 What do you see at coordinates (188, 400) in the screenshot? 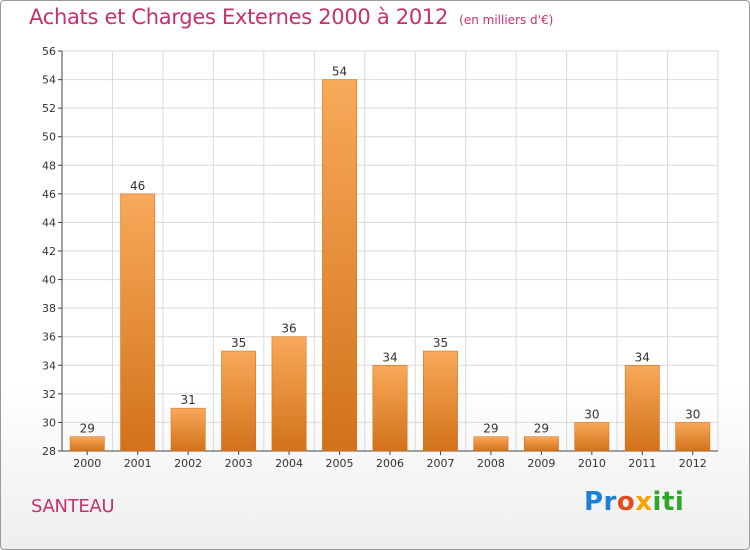
I see `data-label: 31` at bounding box center [188, 400].